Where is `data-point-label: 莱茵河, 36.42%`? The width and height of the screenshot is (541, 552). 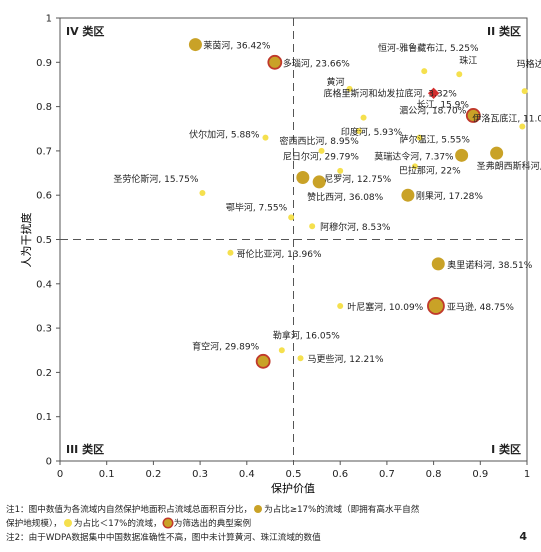
data-point-label: 莱茵河, 36.42% is located at coordinates (236, 46).